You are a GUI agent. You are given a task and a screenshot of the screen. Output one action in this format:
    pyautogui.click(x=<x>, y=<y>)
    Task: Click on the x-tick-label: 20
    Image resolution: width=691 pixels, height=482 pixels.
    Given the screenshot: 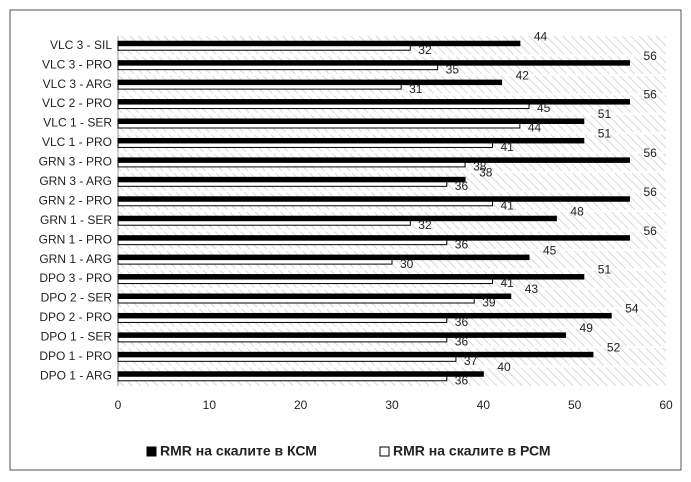 What is the action you would take?
    pyautogui.click(x=301, y=405)
    